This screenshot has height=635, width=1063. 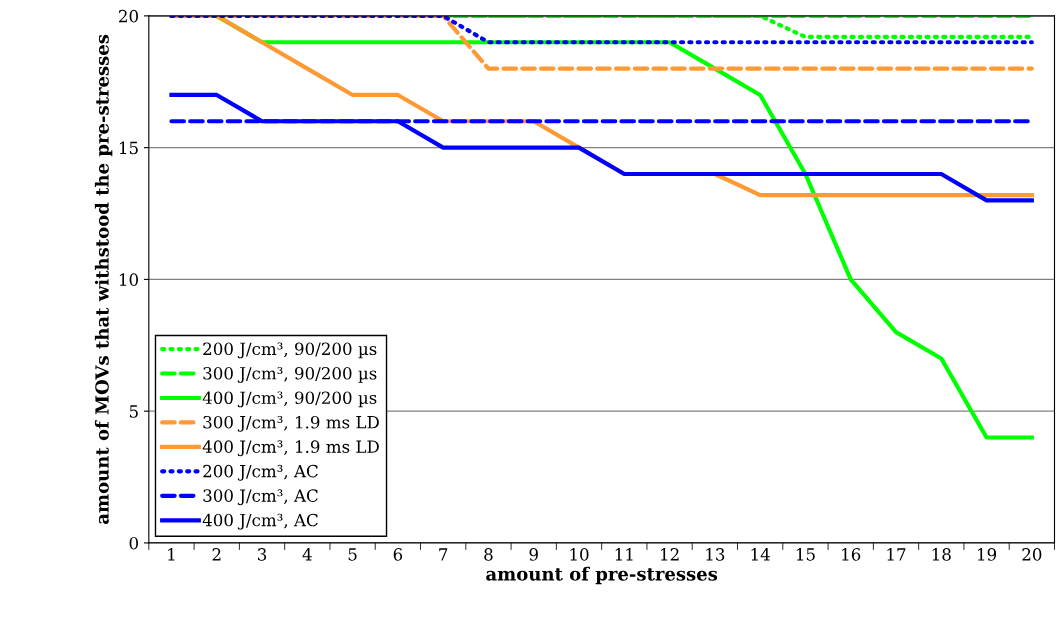 What do you see at coordinates (760, 554) in the screenshot?
I see `x-tick-label: 14` at bounding box center [760, 554].